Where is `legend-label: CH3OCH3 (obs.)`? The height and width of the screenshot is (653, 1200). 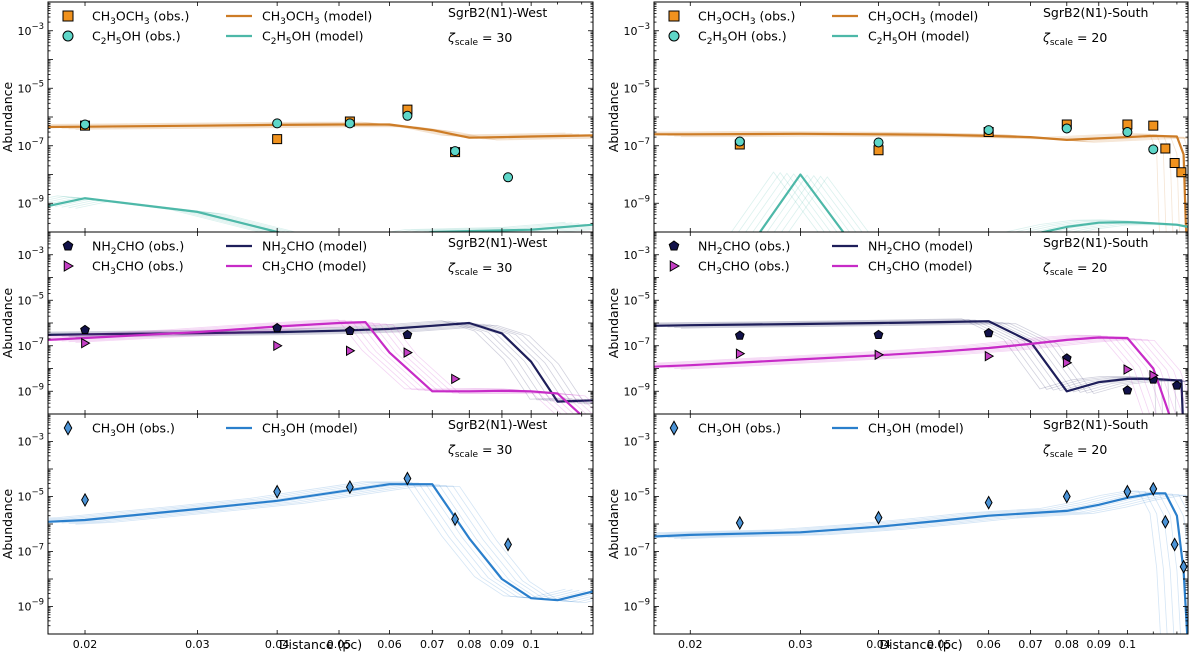
legend-label: CH3OCH3 (obs.) is located at coordinates (140, 18).